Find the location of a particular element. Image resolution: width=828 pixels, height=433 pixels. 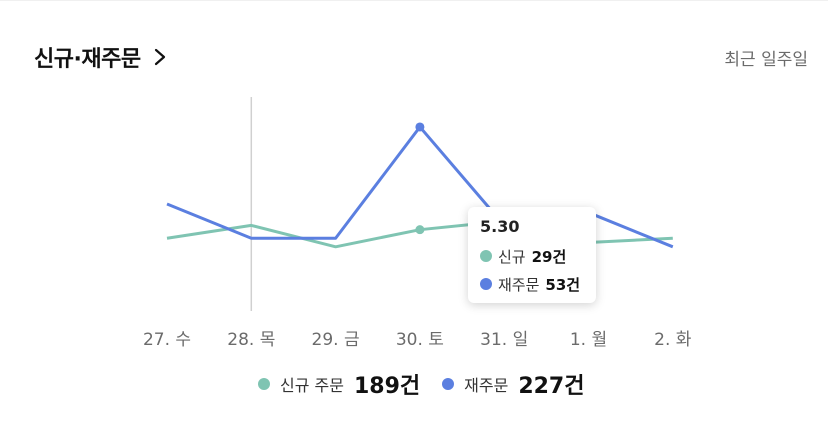

chart-legend: 신규 주문 189건 재주문 227건 is located at coordinates (421, 384).